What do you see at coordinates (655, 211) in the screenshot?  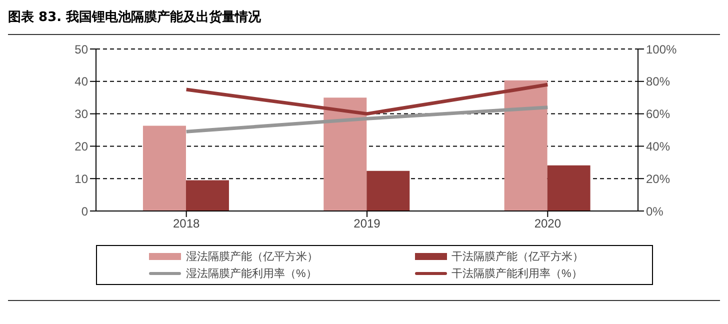 I see `y2-tick-label: 0%` at bounding box center [655, 211].